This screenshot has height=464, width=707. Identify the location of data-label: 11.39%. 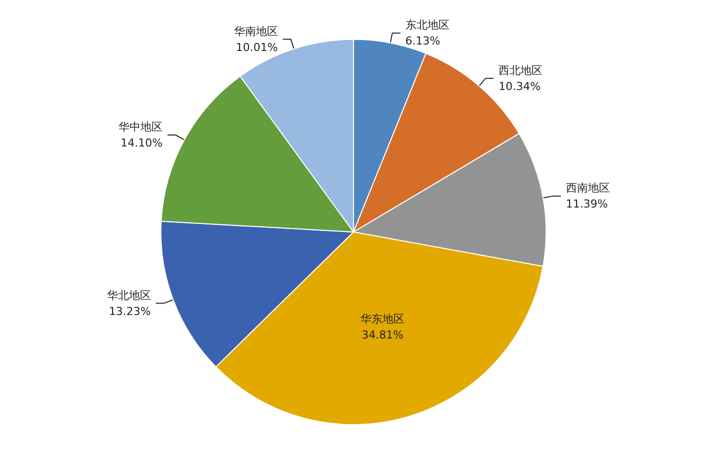
(587, 204).